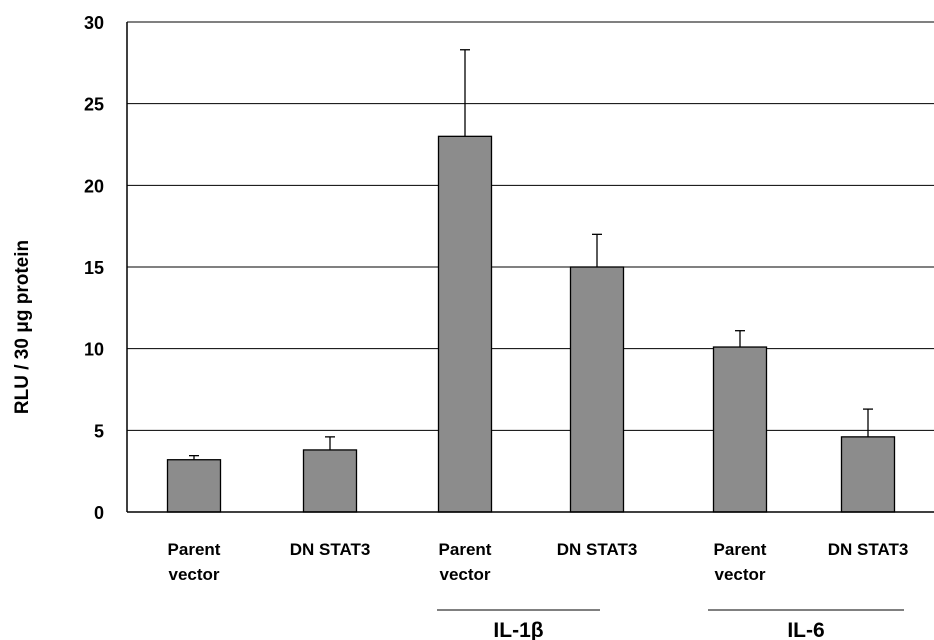 The height and width of the screenshot is (640, 934). What do you see at coordinates (94, 186) in the screenshot?
I see `y-tick-label: 20` at bounding box center [94, 186].